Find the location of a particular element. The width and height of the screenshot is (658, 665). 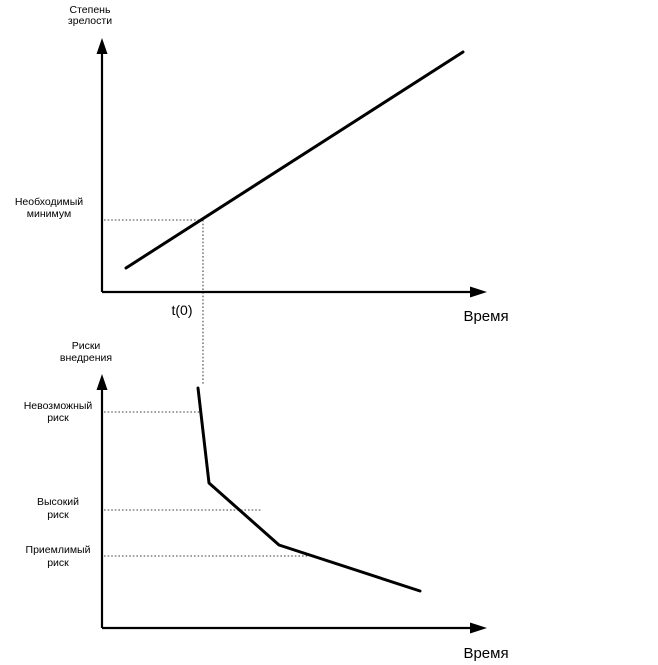

maturity-y-axis-label-line2: зрелости is located at coordinates (90, 21).